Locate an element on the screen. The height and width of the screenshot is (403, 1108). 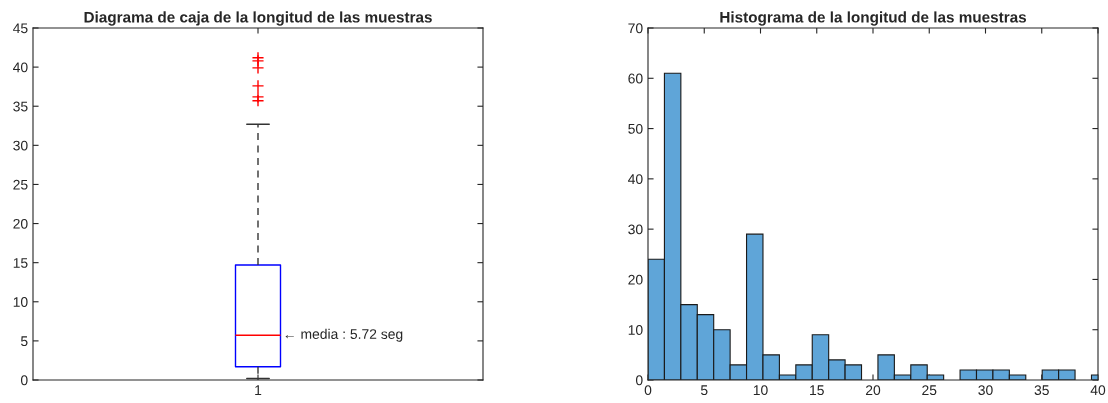
x-tick-label: 1 is located at coordinates (258, 390).